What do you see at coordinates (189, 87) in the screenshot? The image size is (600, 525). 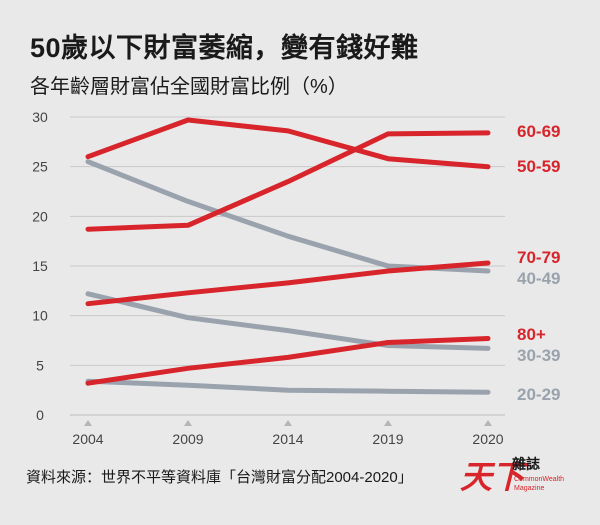 I see `chart-subtitle: 各年齡層財富佔全國財富比例（%）` at bounding box center [189, 87].